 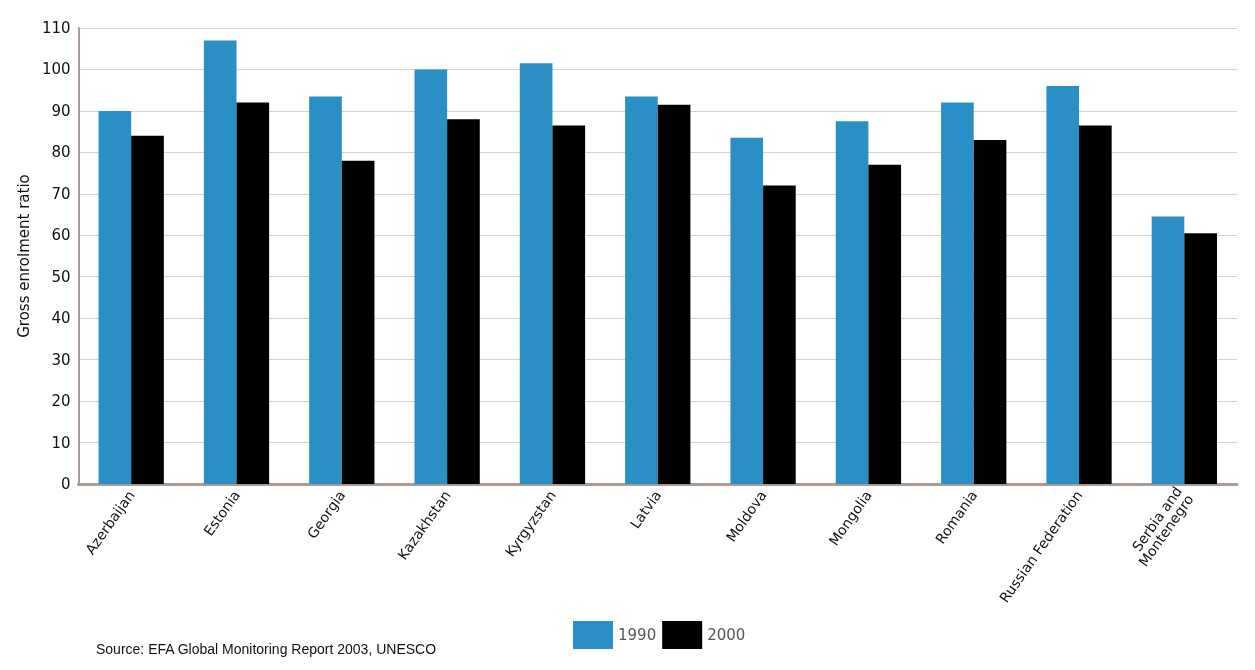 What do you see at coordinates (56, 69) in the screenshot?
I see `y-tick-label: 100` at bounding box center [56, 69].